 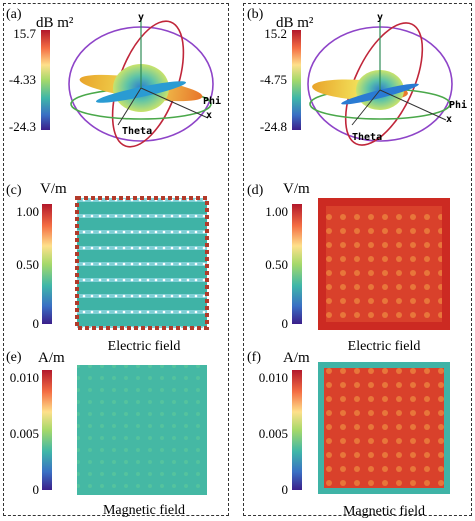 What do you see at coordinates (142, 430) in the screenshot?
I see `field-map-e` at bounding box center [142, 430].